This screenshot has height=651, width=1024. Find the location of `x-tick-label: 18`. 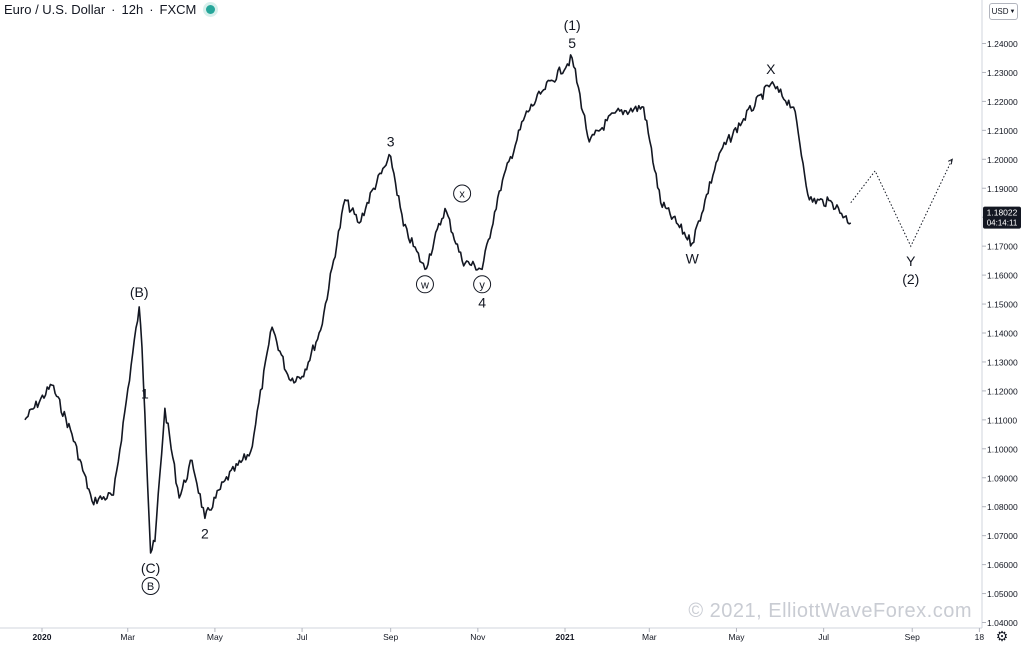

x-tick-label: 18 is located at coordinates (980, 637).